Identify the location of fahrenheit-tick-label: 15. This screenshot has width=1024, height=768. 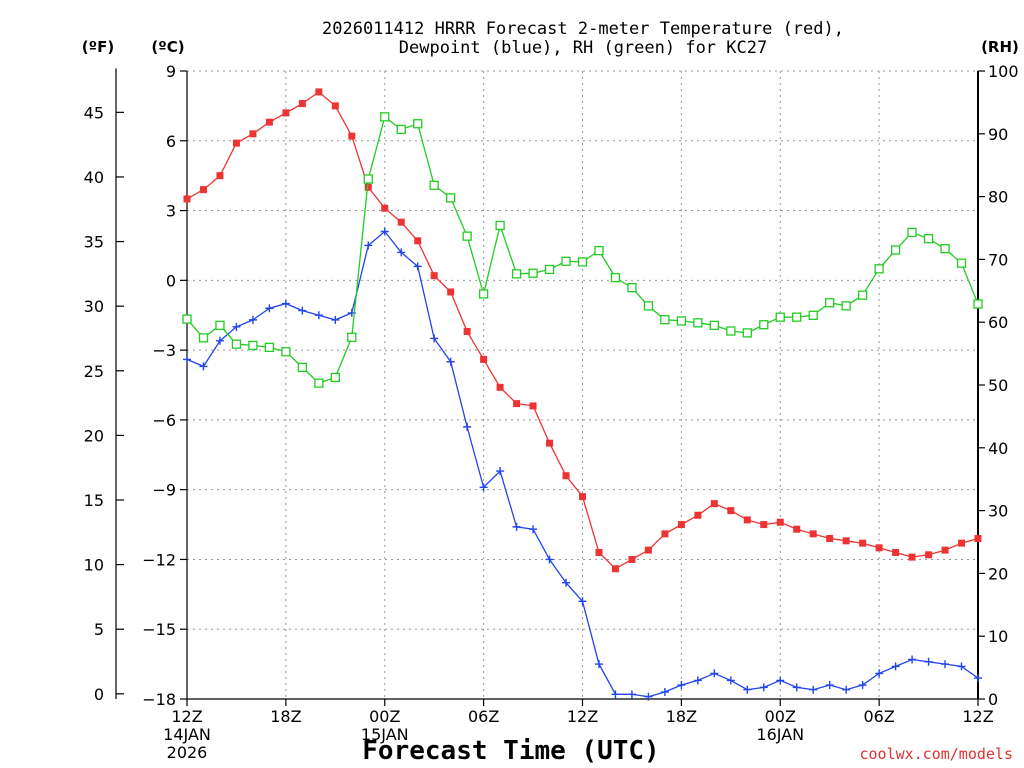
(94, 500).